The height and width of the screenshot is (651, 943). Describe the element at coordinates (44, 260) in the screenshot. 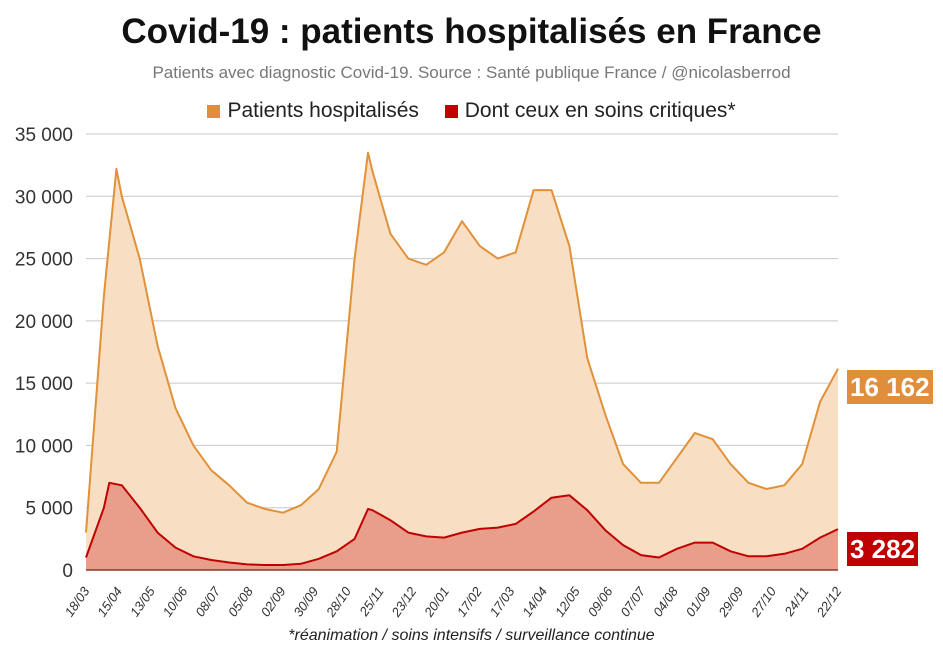

I see `y-tick-label: 25 000` at that location.